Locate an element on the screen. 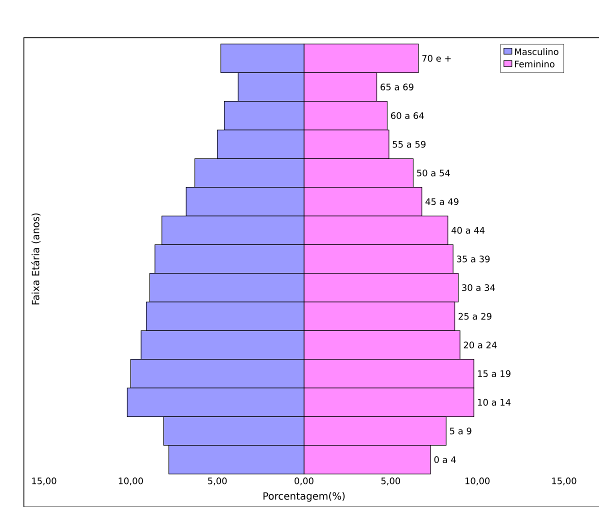  y-tick-label: 55 a 59 is located at coordinates (409, 144).